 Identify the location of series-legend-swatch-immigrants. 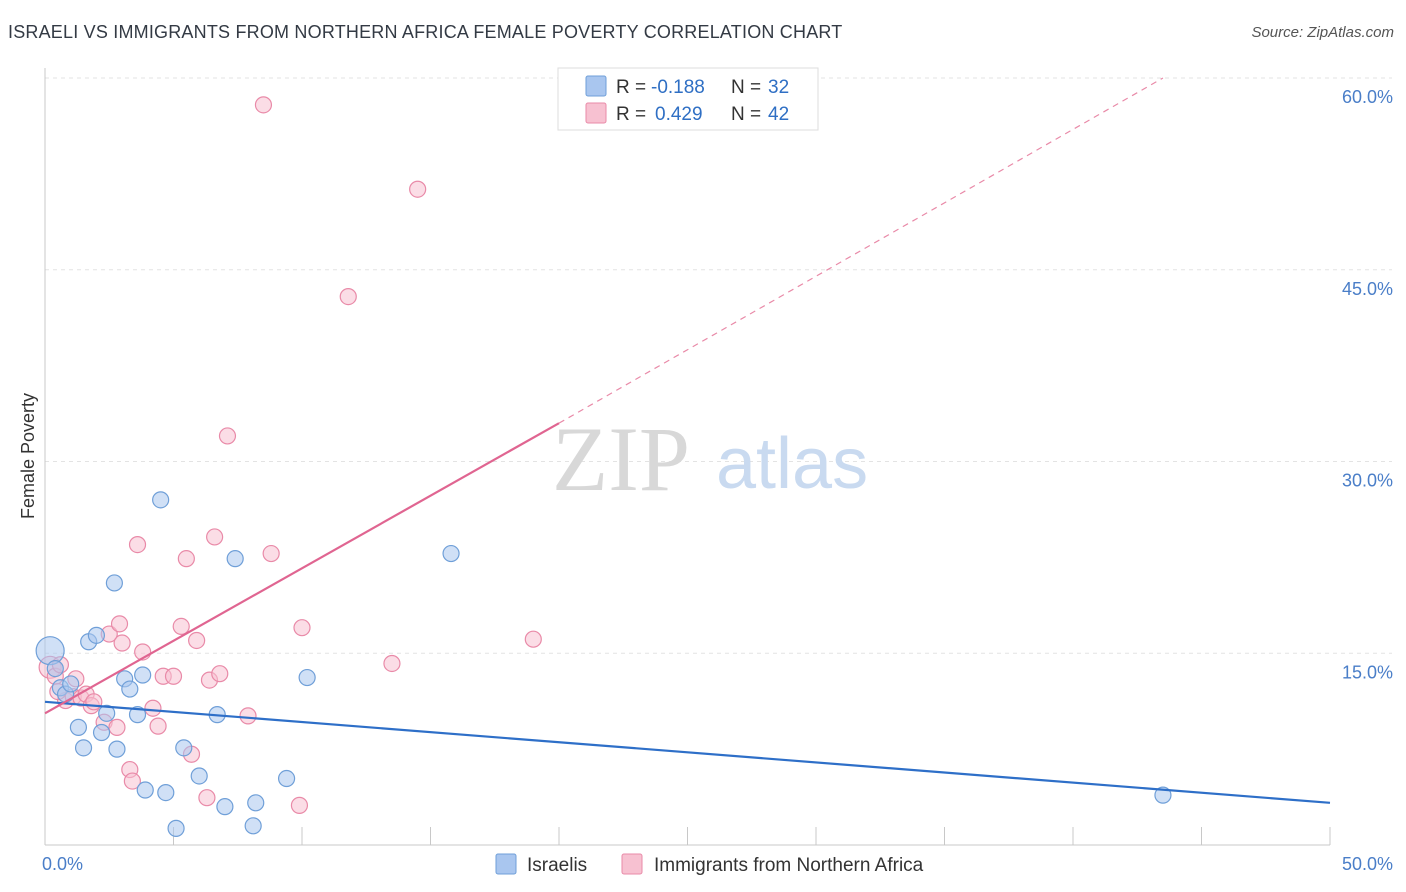
(632, 864).